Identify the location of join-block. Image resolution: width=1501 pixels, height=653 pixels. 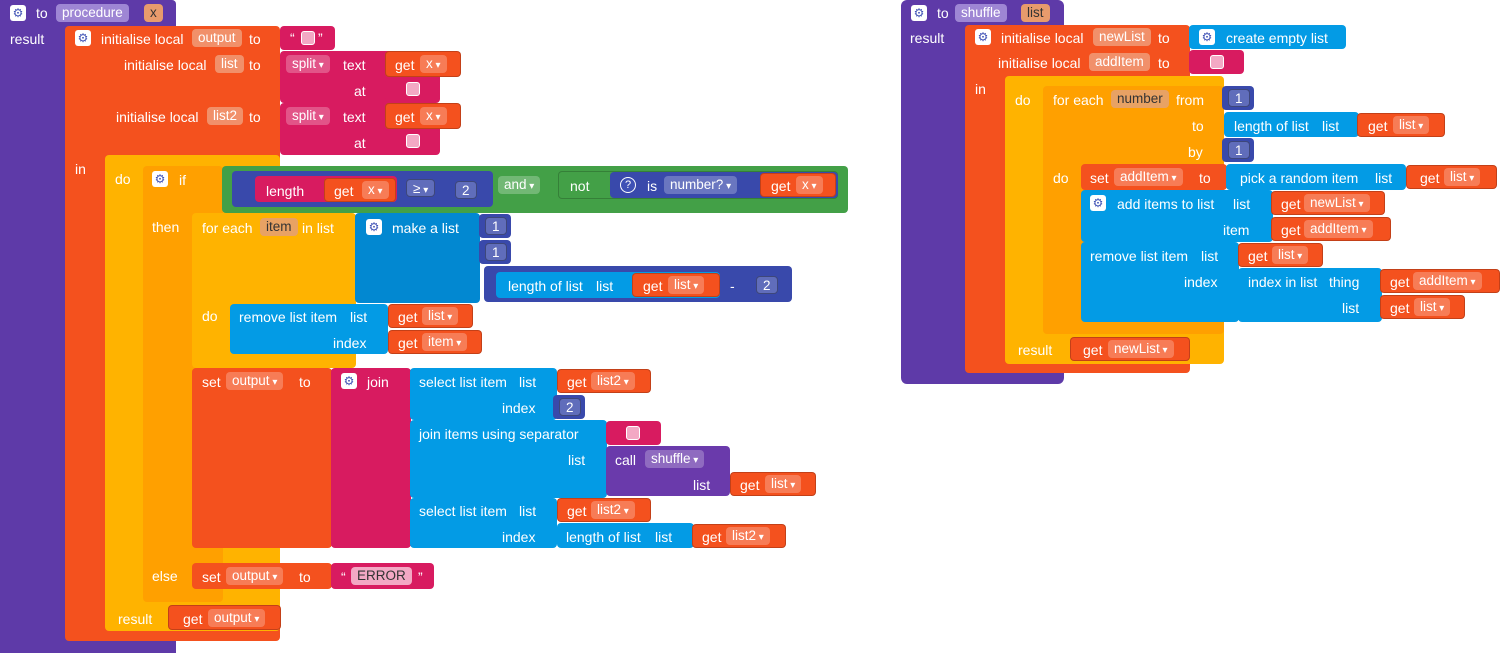
(371, 458).